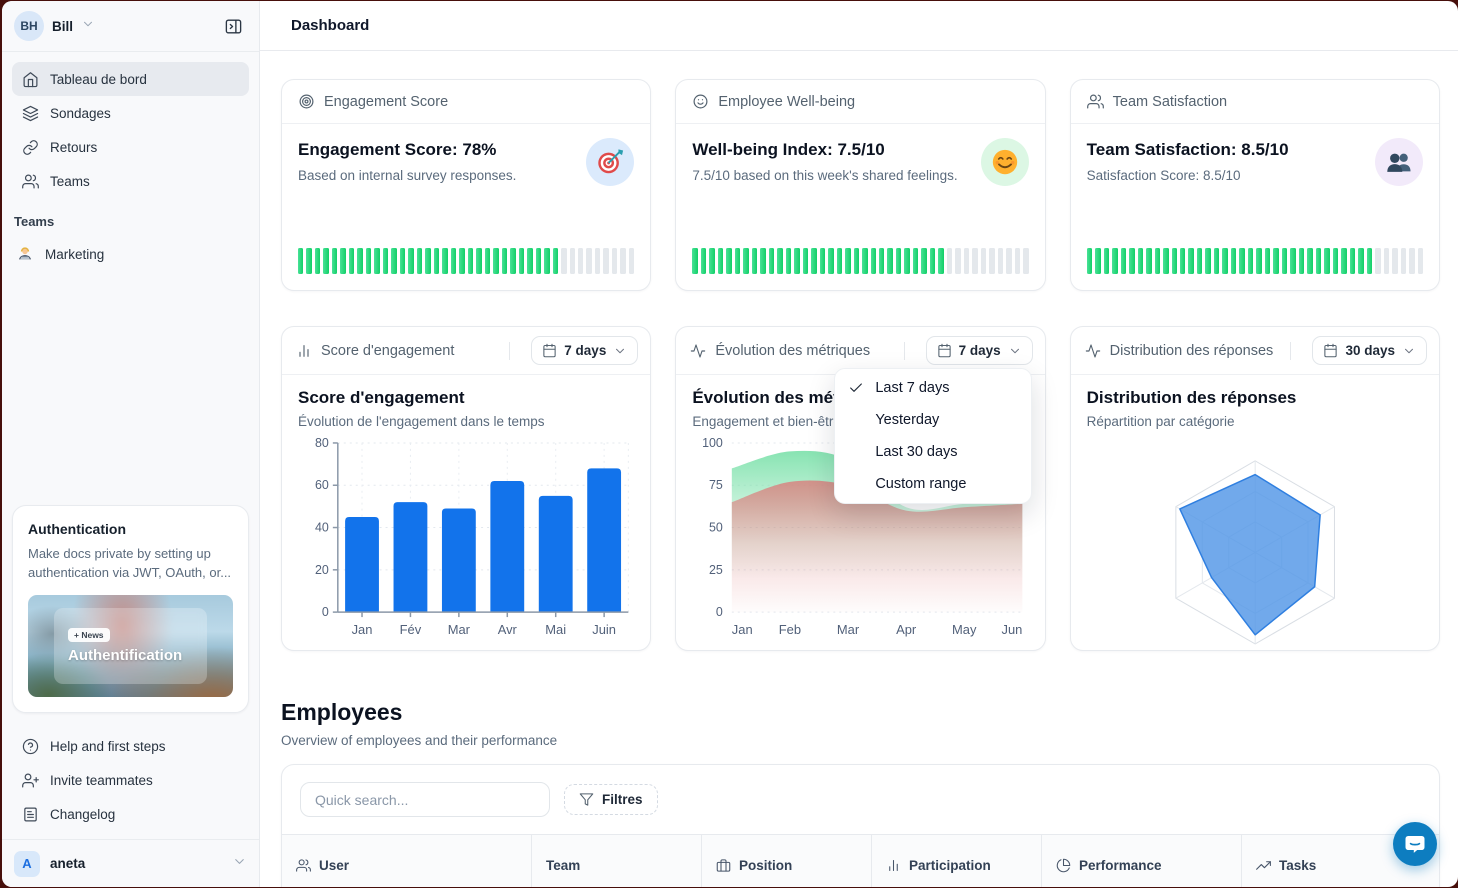 This screenshot has height=888, width=1458. Describe the element at coordinates (68, 863) in the screenshot. I see `workspace-name: aneta` at that location.